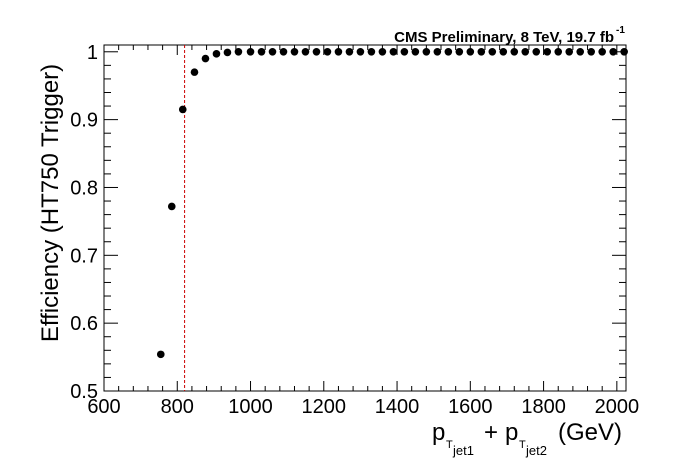 The width and height of the screenshot is (696, 472). What do you see at coordinates (527, 438) in the screenshot?
I see `x-axis-label: p T jet1 + p T jet2 (GeV)` at bounding box center [527, 438].